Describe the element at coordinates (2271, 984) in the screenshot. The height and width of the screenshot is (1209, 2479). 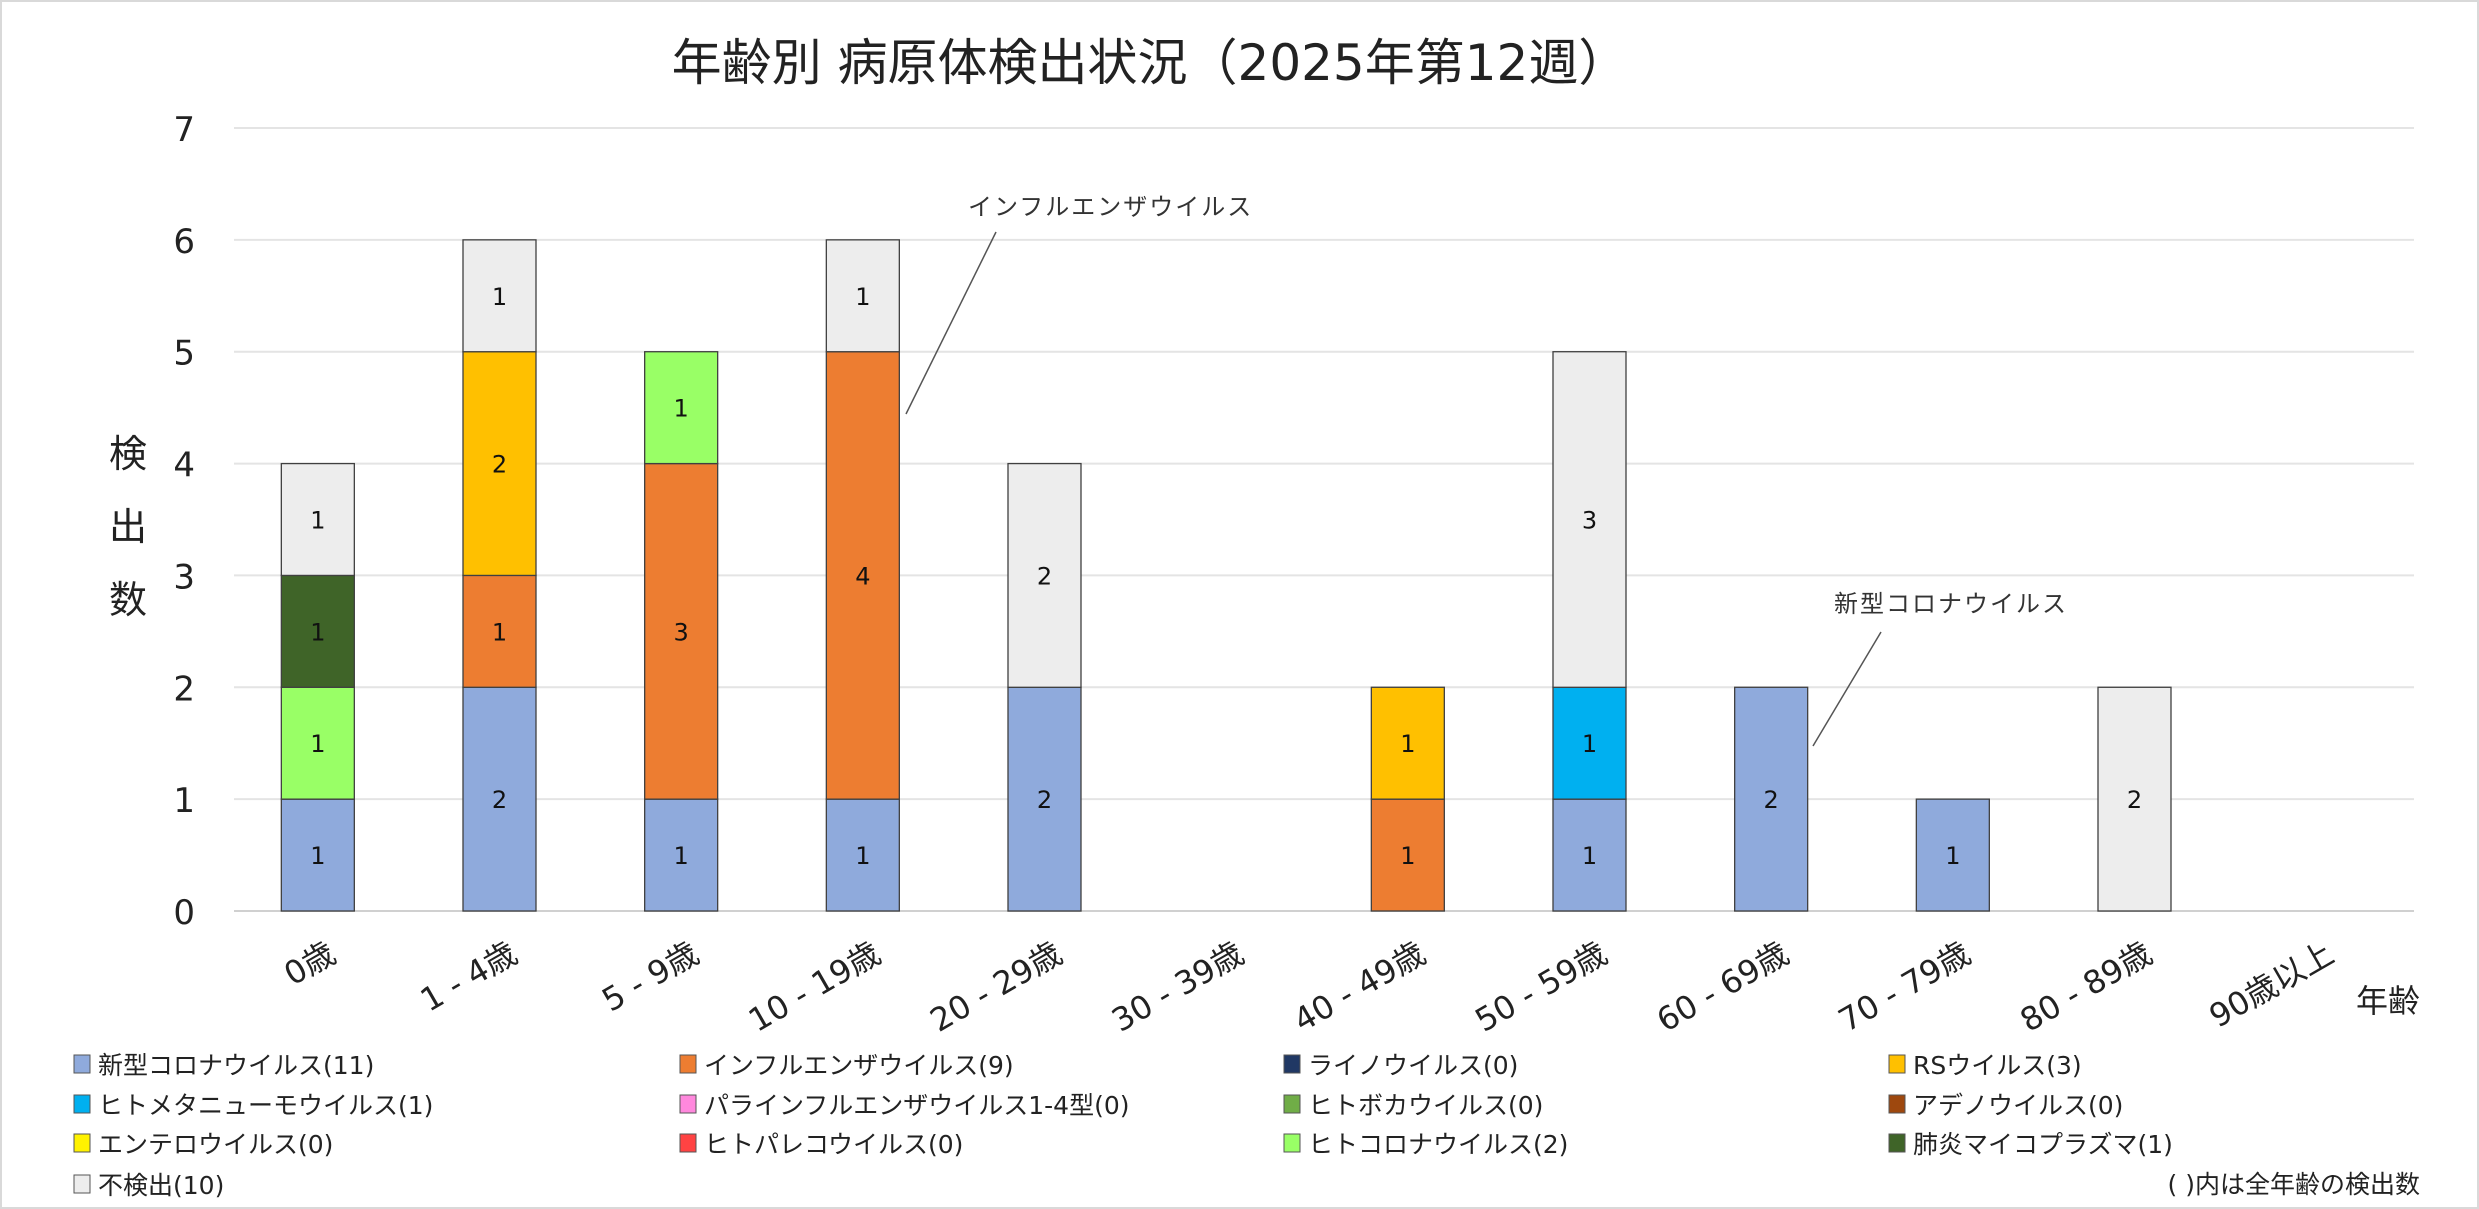
I see `x-tick-label: 90歳以上` at that location.